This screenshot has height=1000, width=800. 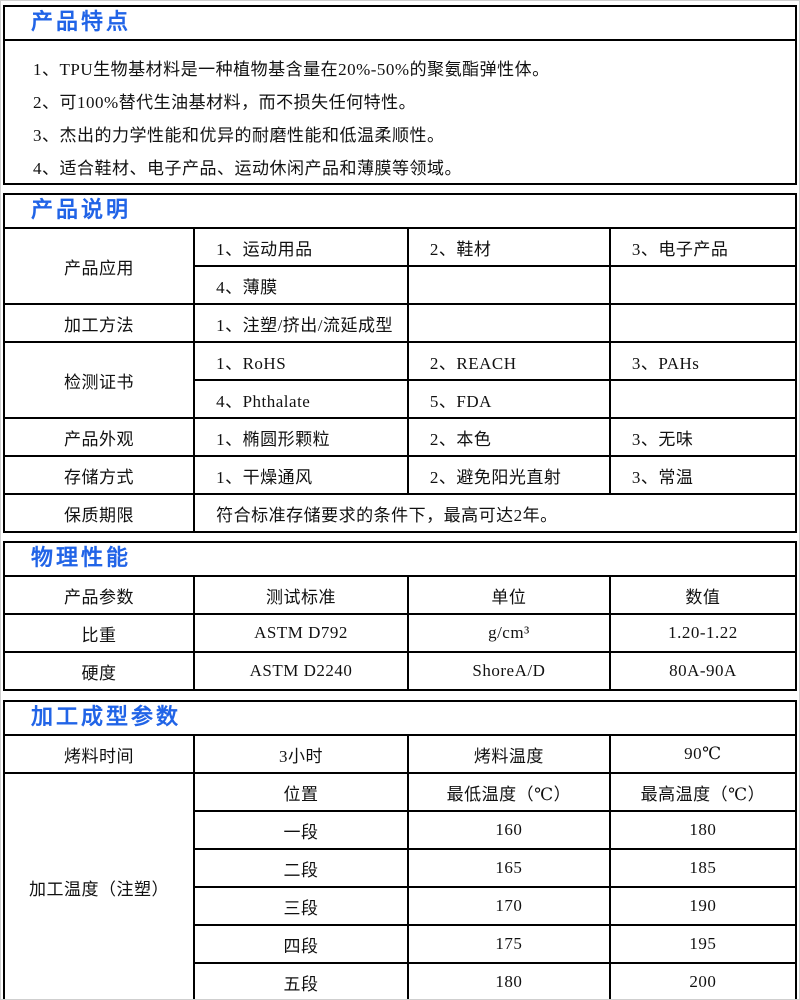 I want to click on desc-row-label-storage: 存储方式, so click(x=99, y=475).